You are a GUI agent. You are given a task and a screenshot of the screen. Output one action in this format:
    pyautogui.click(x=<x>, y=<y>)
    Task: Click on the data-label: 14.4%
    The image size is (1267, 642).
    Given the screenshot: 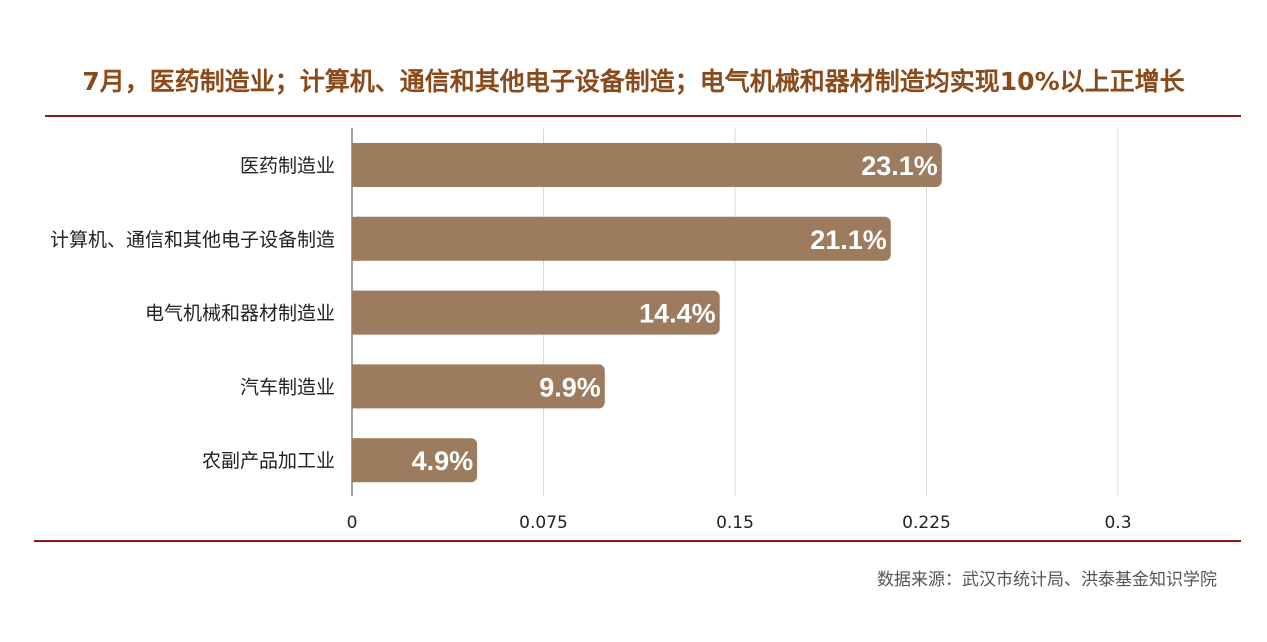 What is the action you would take?
    pyautogui.click(x=677, y=314)
    